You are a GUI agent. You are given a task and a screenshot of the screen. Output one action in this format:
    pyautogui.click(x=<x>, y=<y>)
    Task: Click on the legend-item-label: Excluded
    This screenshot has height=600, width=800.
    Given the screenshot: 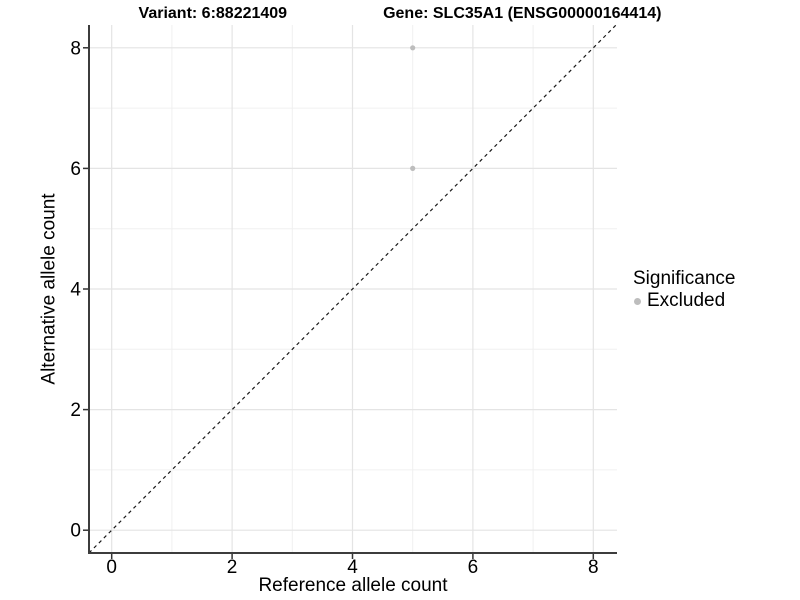 What is the action you would take?
    pyautogui.click(x=686, y=300)
    